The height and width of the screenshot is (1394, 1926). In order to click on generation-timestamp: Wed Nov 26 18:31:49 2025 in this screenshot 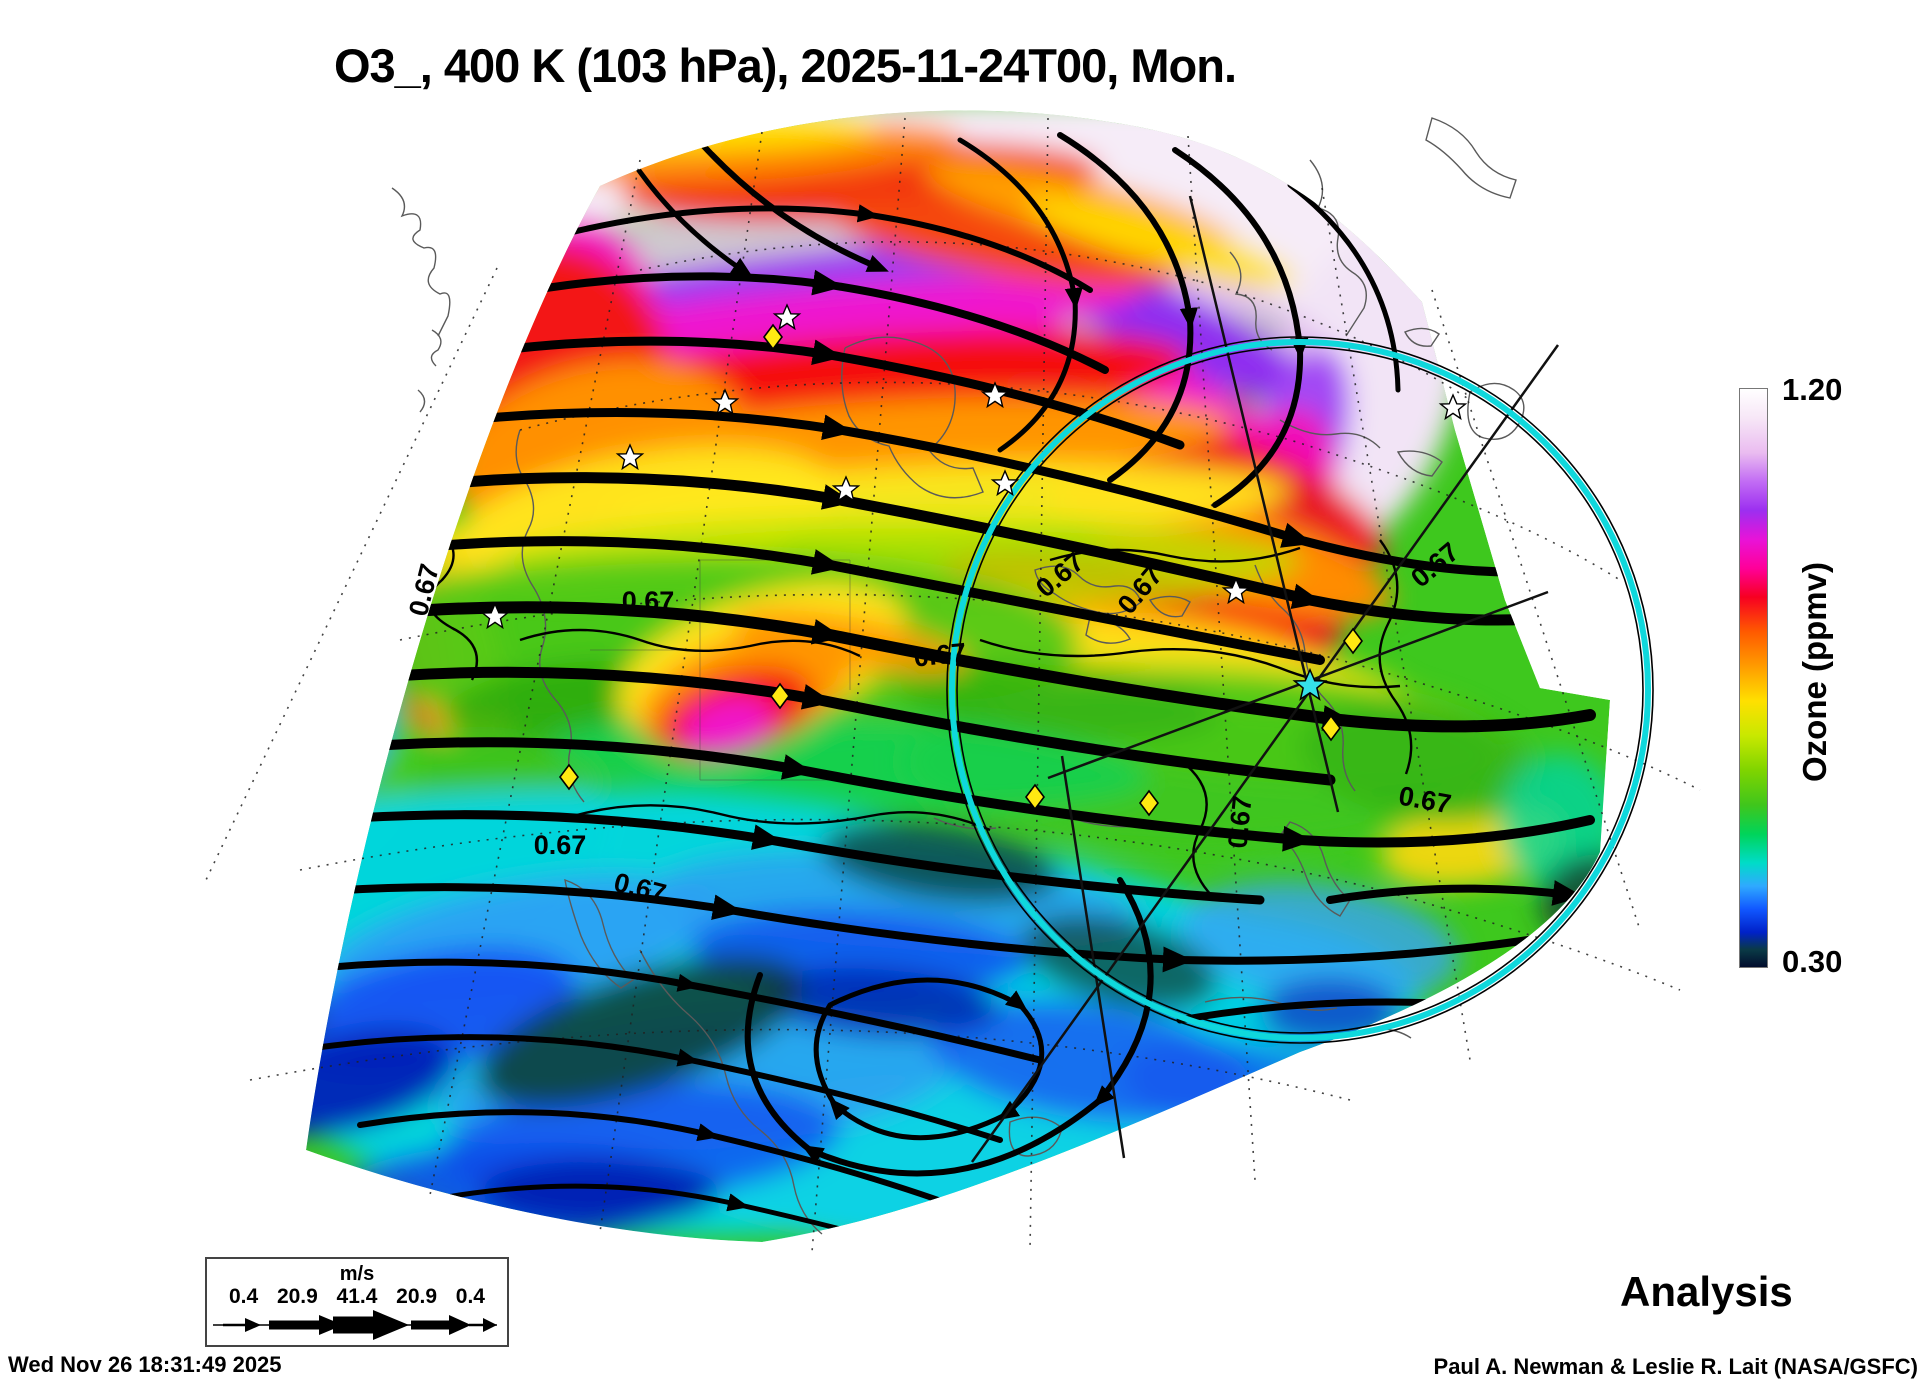, I will do `click(145, 1364)`.